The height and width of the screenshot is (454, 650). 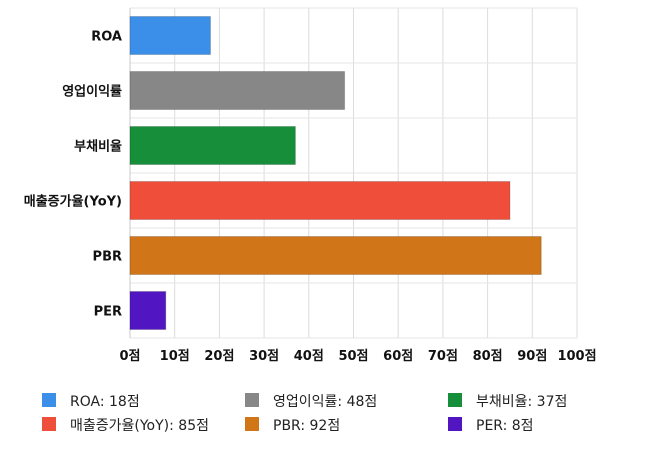 What do you see at coordinates (264, 356) in the screenshot?
I see `x-tick-label: 30점` at bounding box center [264, 356].